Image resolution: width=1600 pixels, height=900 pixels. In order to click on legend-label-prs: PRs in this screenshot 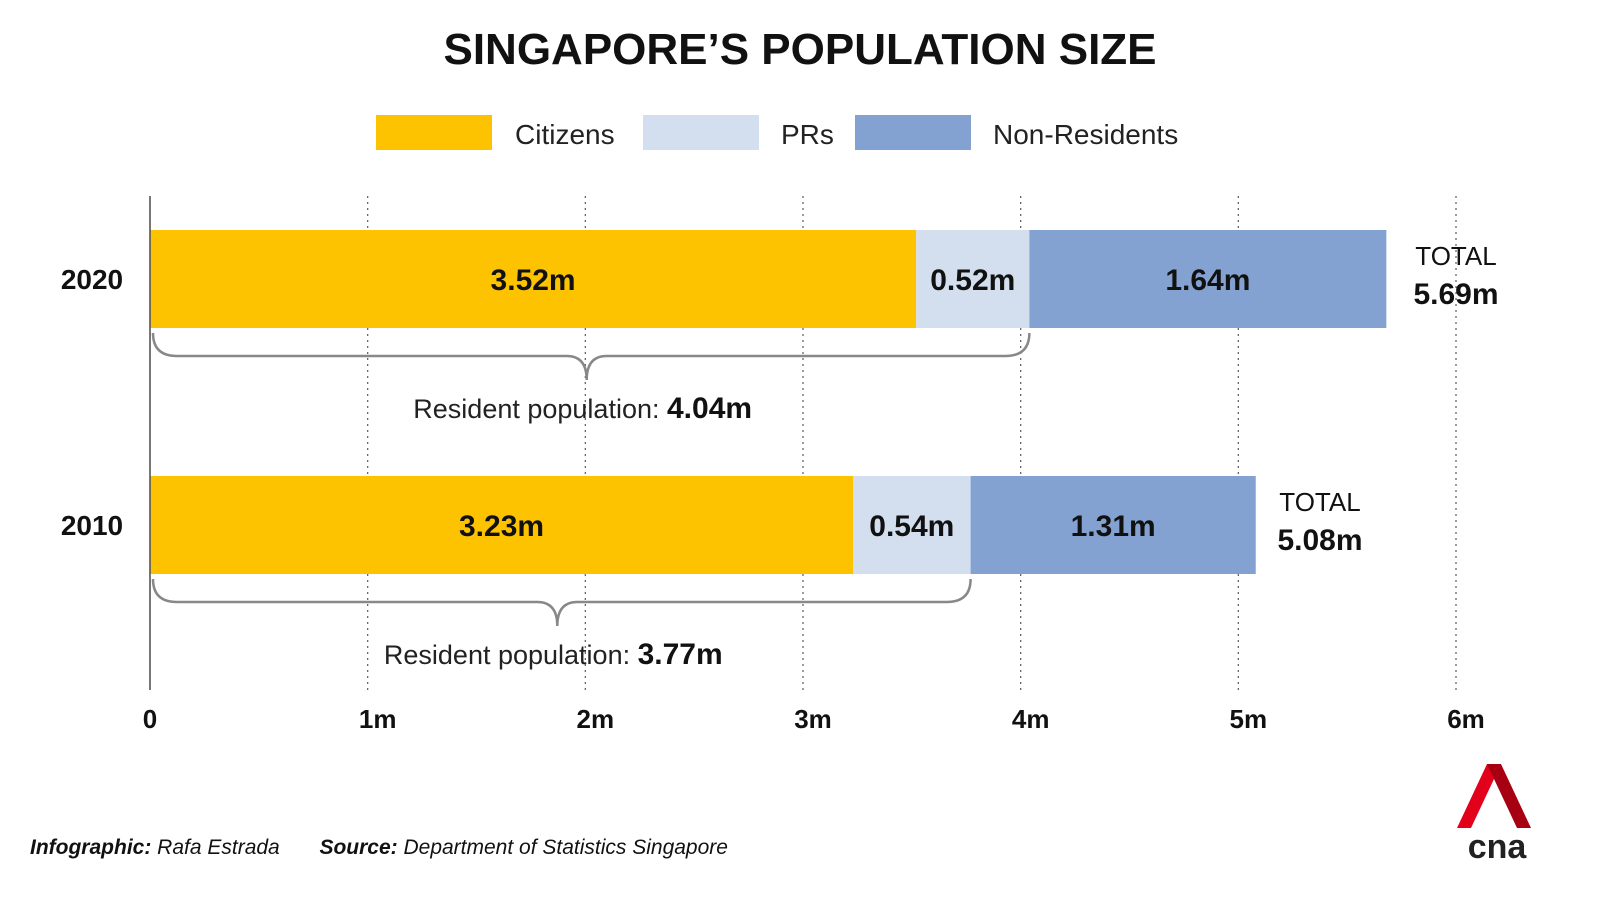, I will do `click(807, 134)`.